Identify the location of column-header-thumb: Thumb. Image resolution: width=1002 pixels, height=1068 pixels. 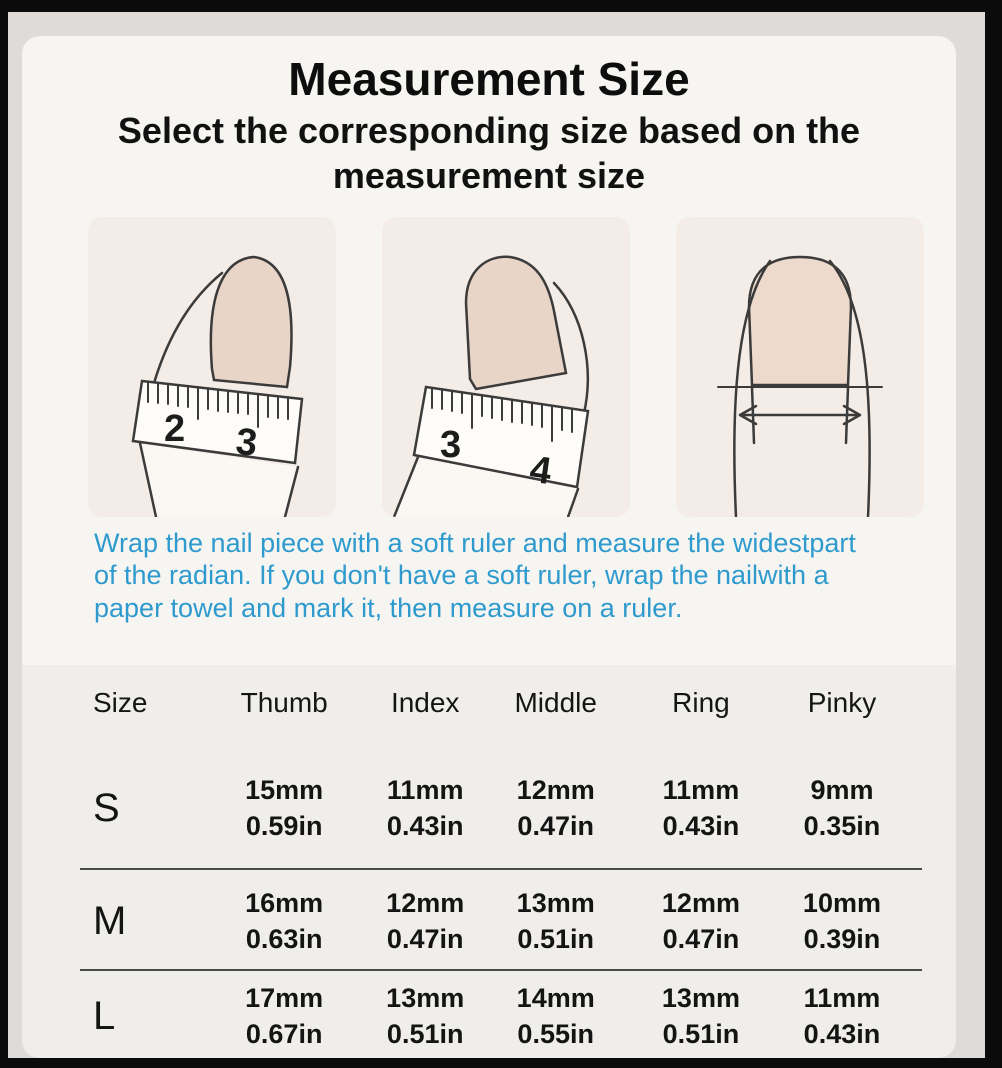
(284, 702).